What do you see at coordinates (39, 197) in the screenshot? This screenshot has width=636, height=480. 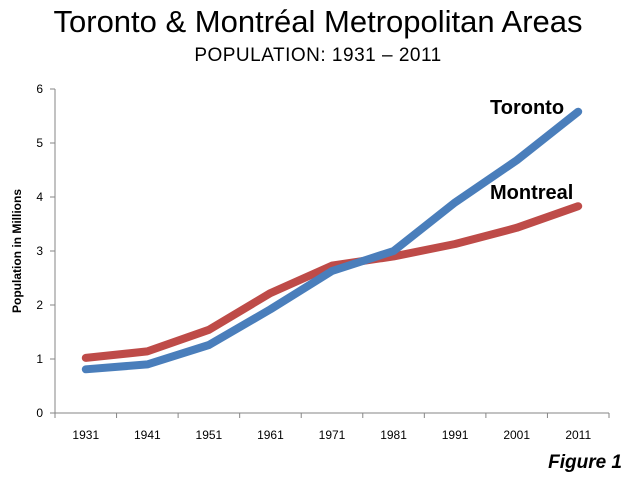 I see `y-tick-label: 4` at bounding box center [39, 197].